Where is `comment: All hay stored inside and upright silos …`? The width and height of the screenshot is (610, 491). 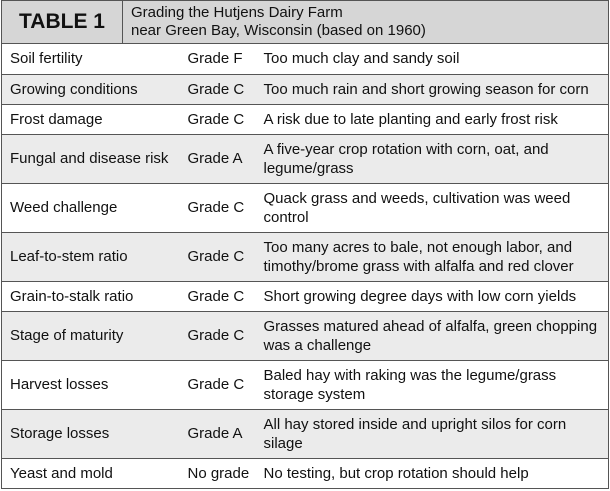 comment: All hay stored inside and upright silos … is located at coordinates (432, 434).